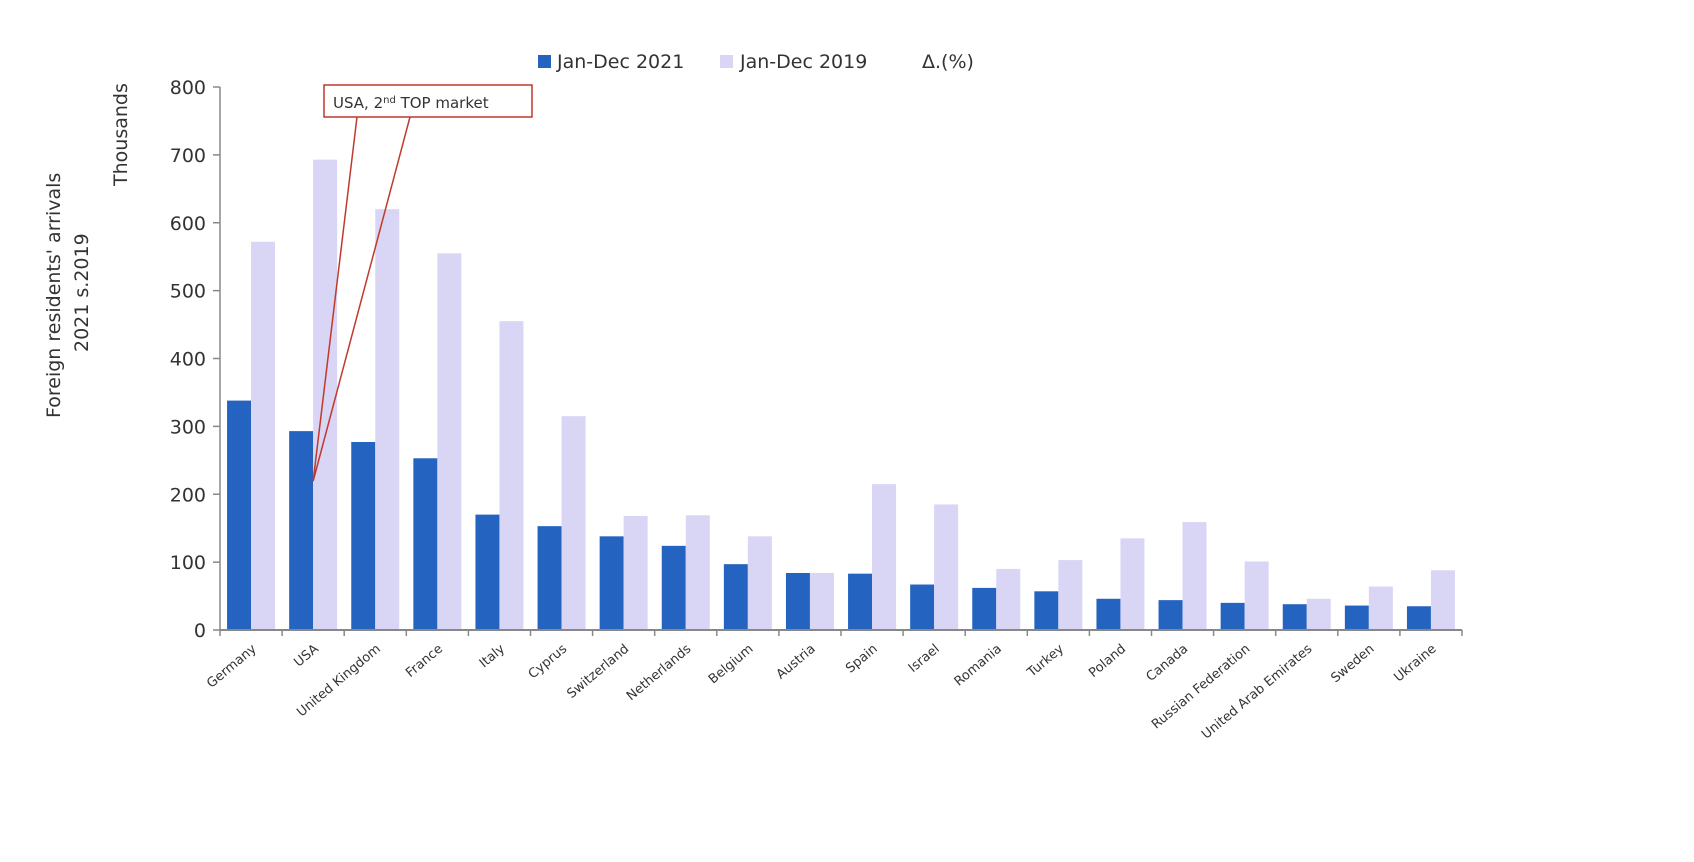  I want to click on y-tick-label: 400, so click(188, 360).